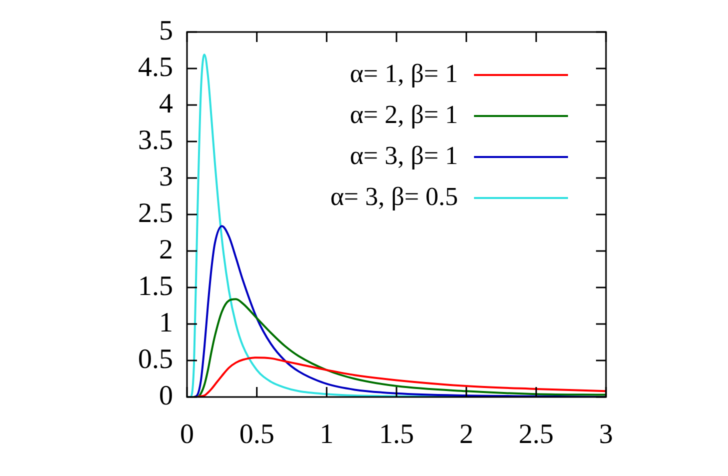  I want to click on legend-label: α= 2, β= 1, so click(404, 114).